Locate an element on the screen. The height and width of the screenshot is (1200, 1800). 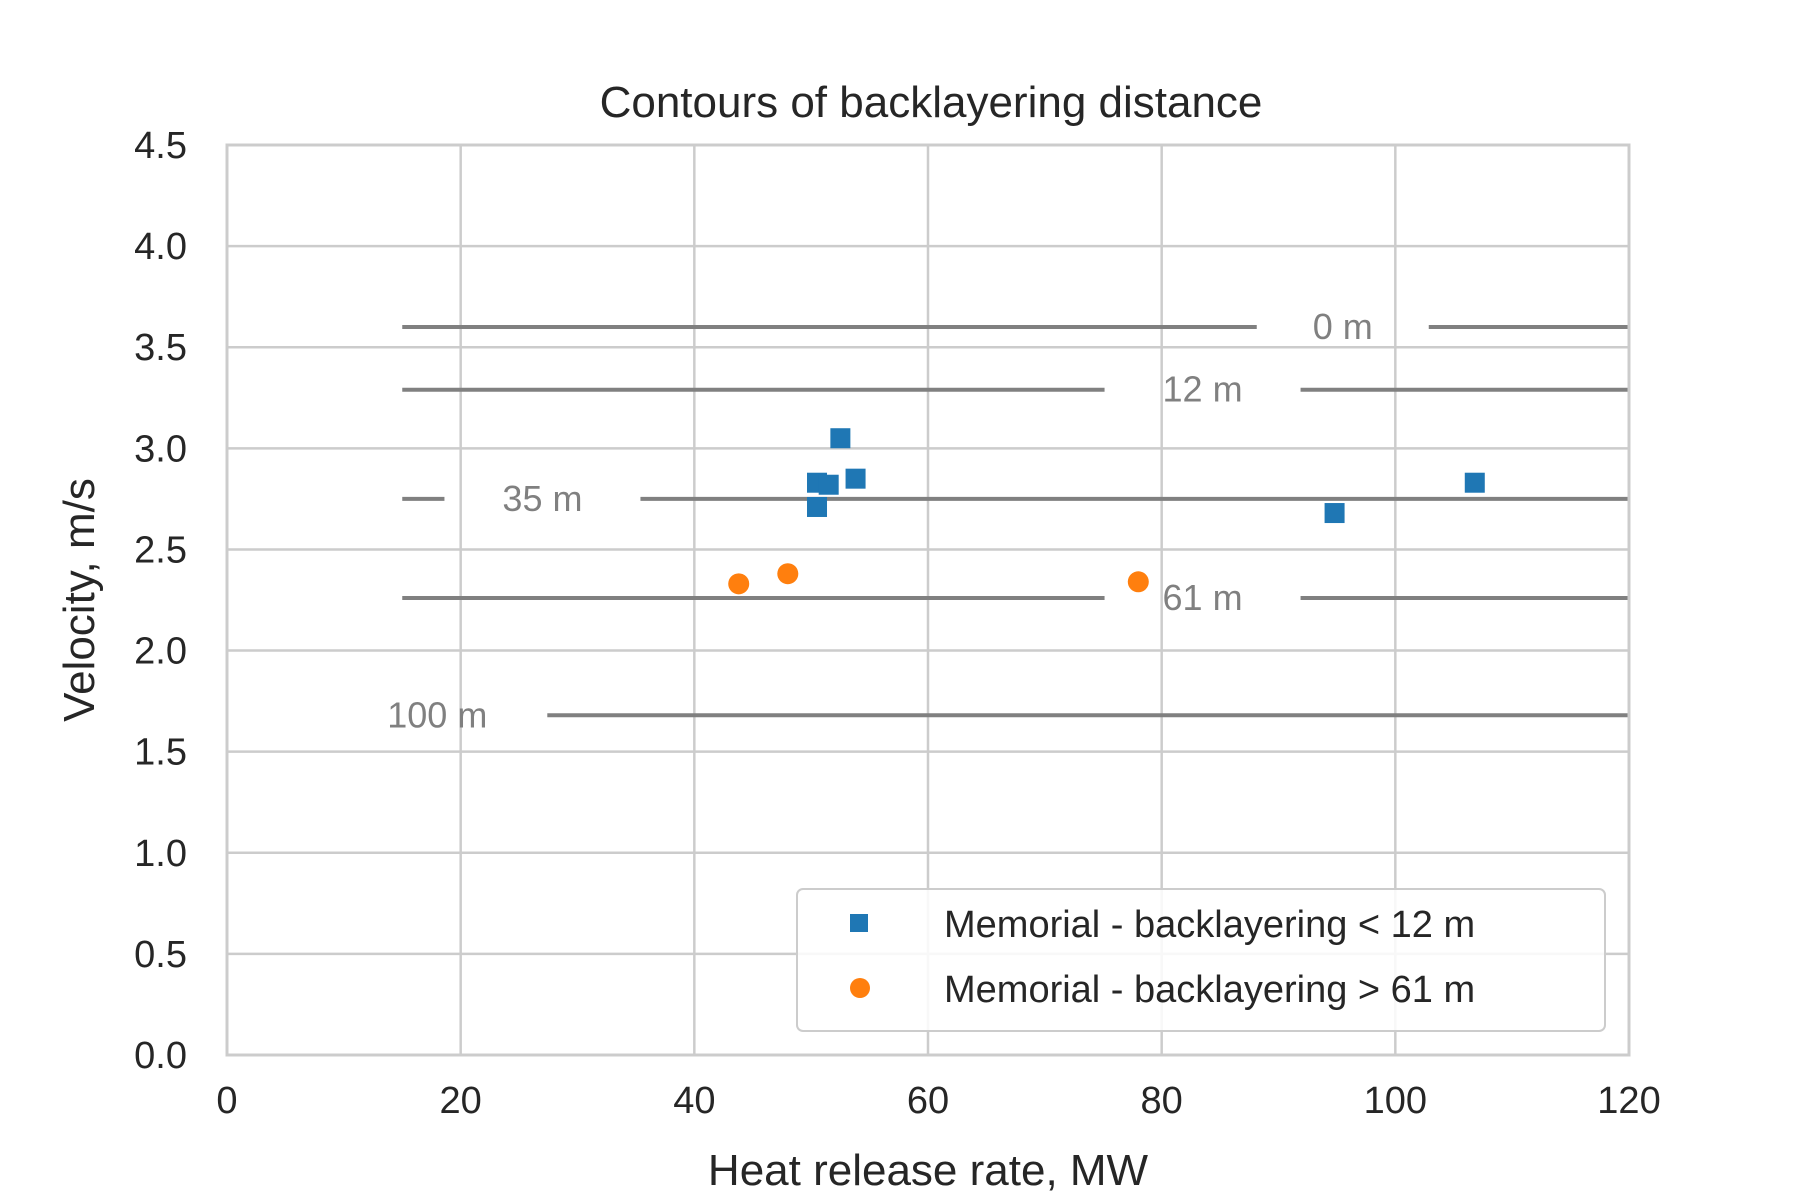
contour-0-m: 0 m is located at coordinates (1015, 326).